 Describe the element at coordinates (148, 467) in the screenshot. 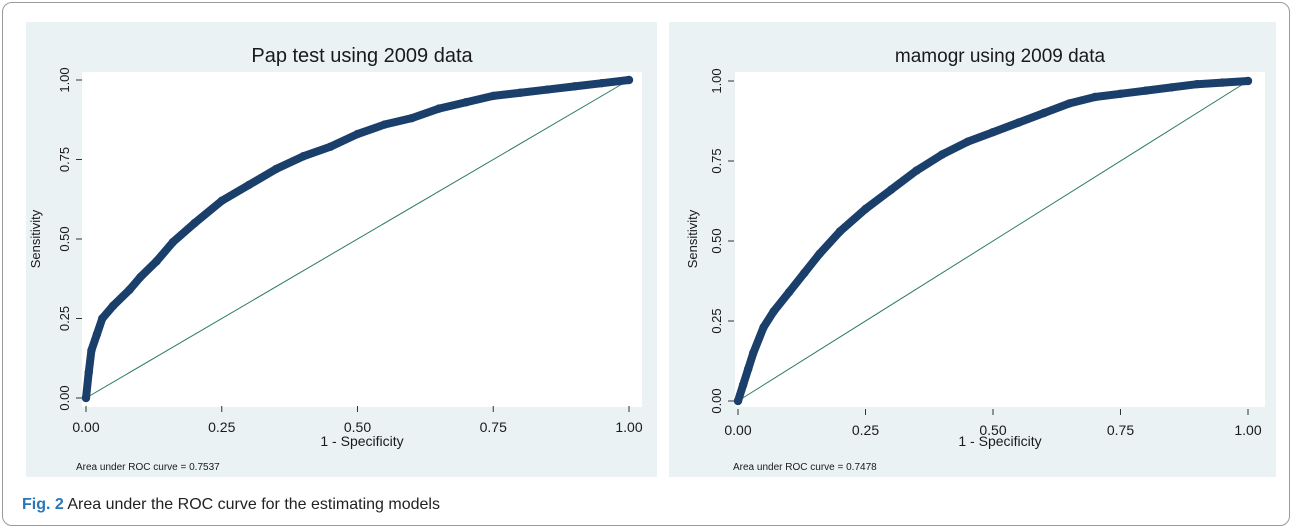

I see `auc-note: Area under ROC curve = 0.7537` at that location.